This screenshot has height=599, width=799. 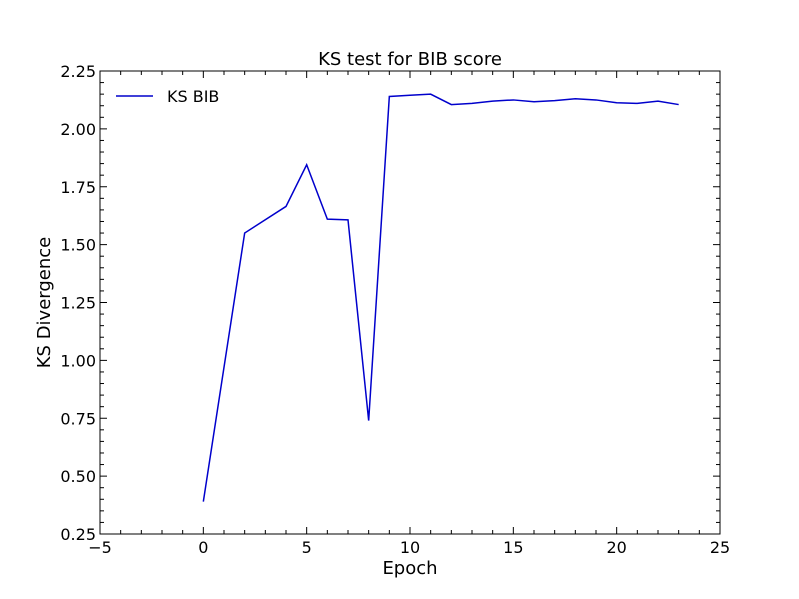 What do you see at coordinates (44, 303) in the screenshot?
I see `y-axis-label: KS Divergence` at bounding box center [44, 303].